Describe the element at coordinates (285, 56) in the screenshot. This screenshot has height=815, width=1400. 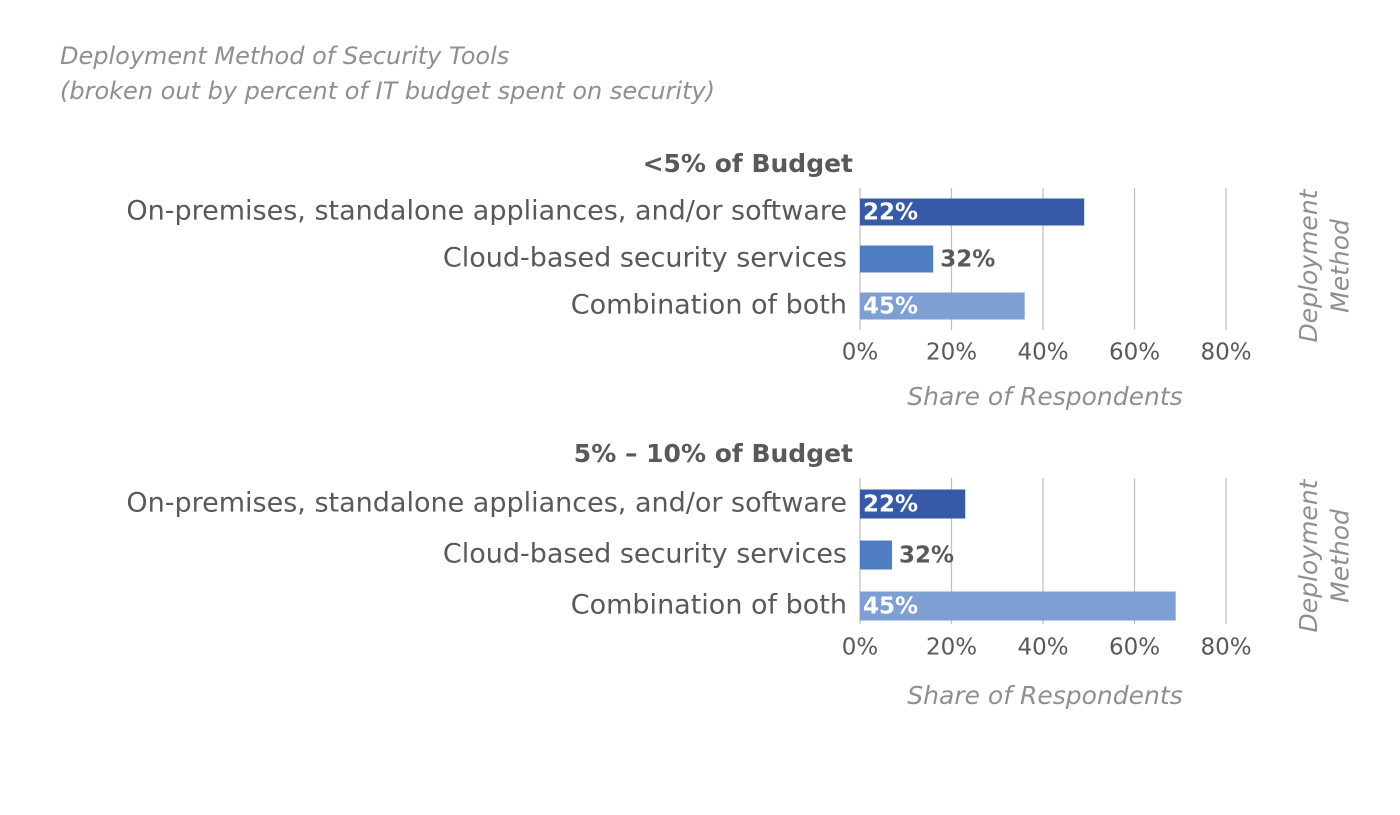
I see `chart-title-line-1: Deployment Method of Security Tools` at that location.